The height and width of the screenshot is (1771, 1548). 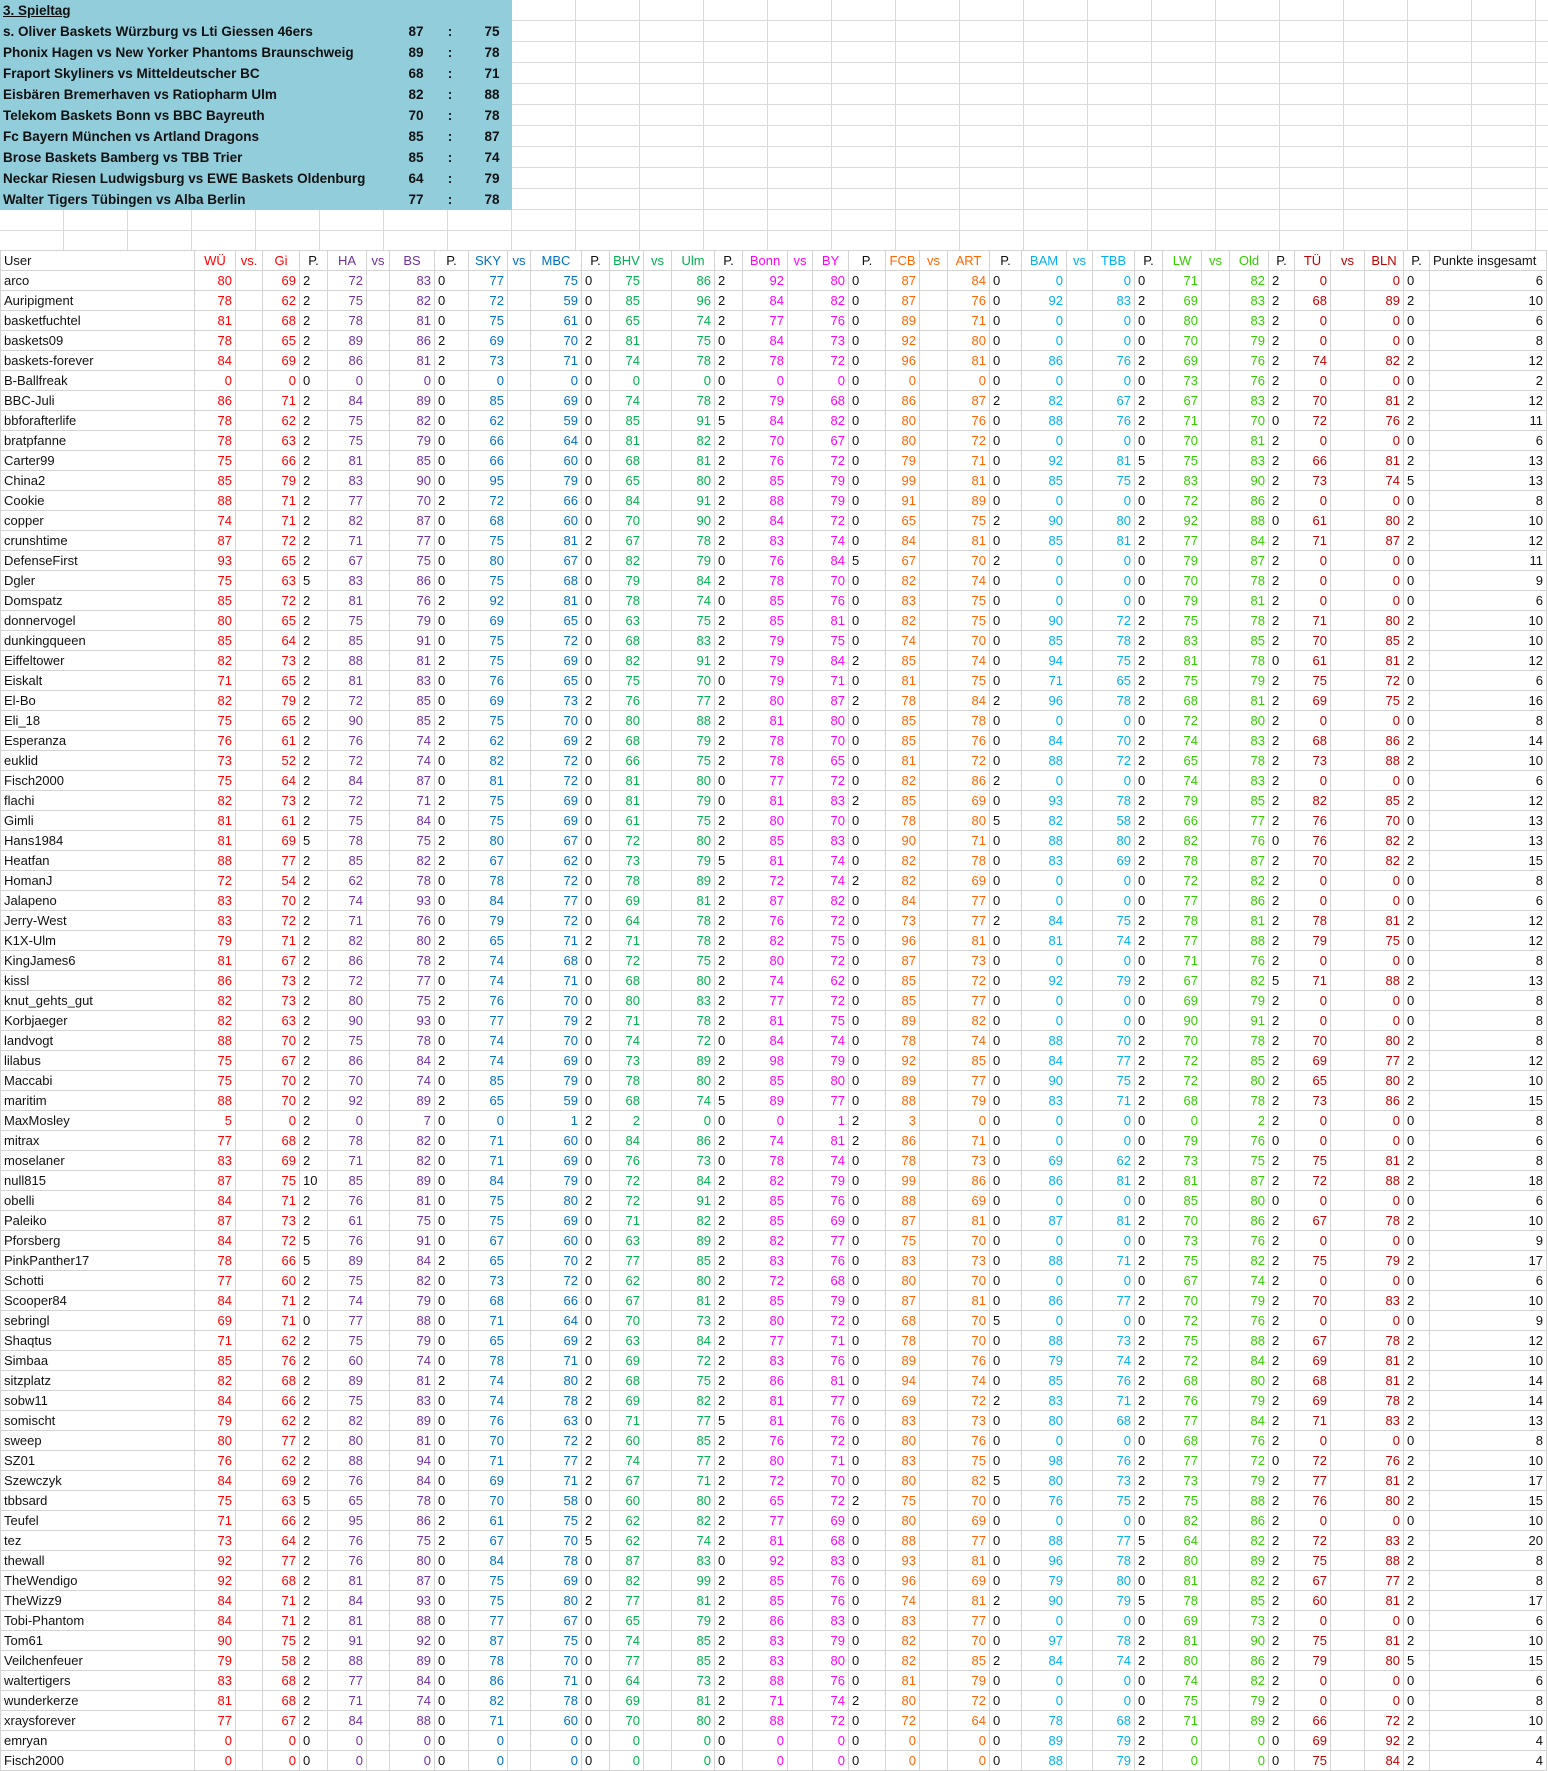 I want to click on column-header: P., so click(x=1148, y=260).